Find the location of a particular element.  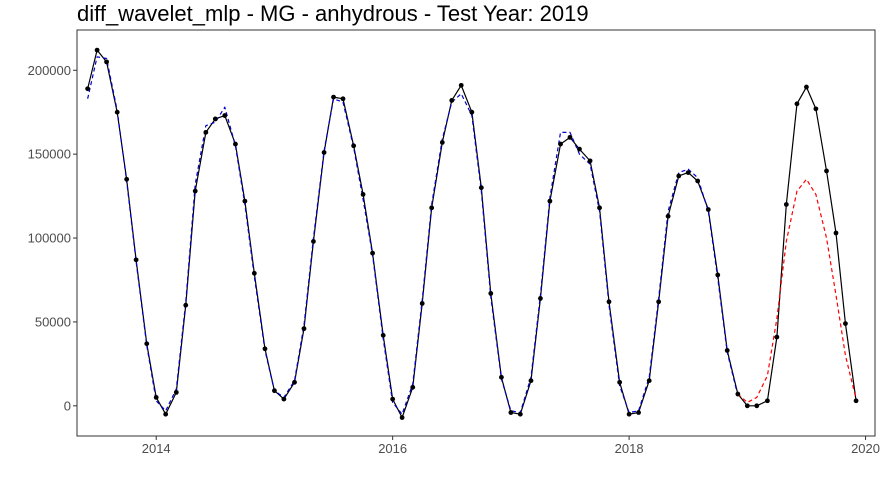

y-tick-label: 0 is located at coordinates (67, 405).